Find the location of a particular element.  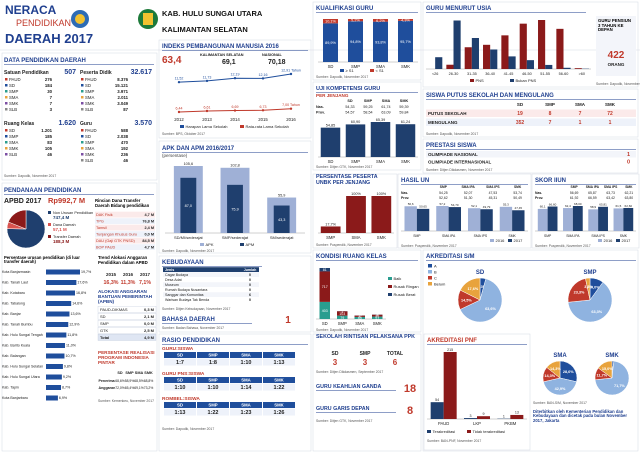

cell: 51,30 is located at coordinates (468, 198).